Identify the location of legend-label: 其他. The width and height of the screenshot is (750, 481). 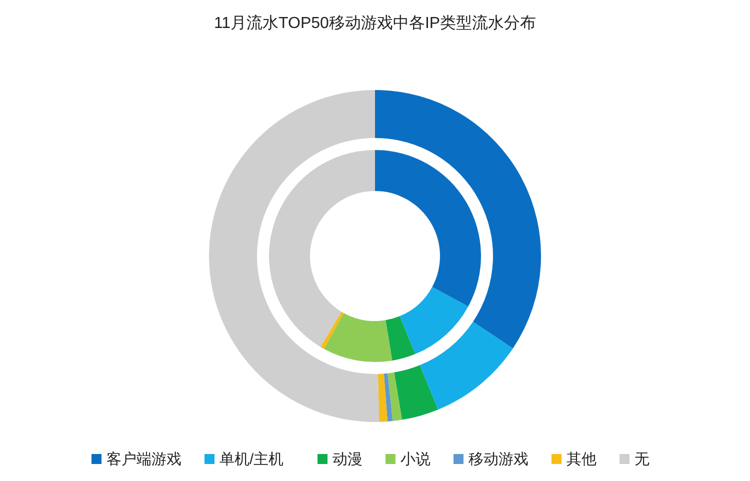
(581, 459).